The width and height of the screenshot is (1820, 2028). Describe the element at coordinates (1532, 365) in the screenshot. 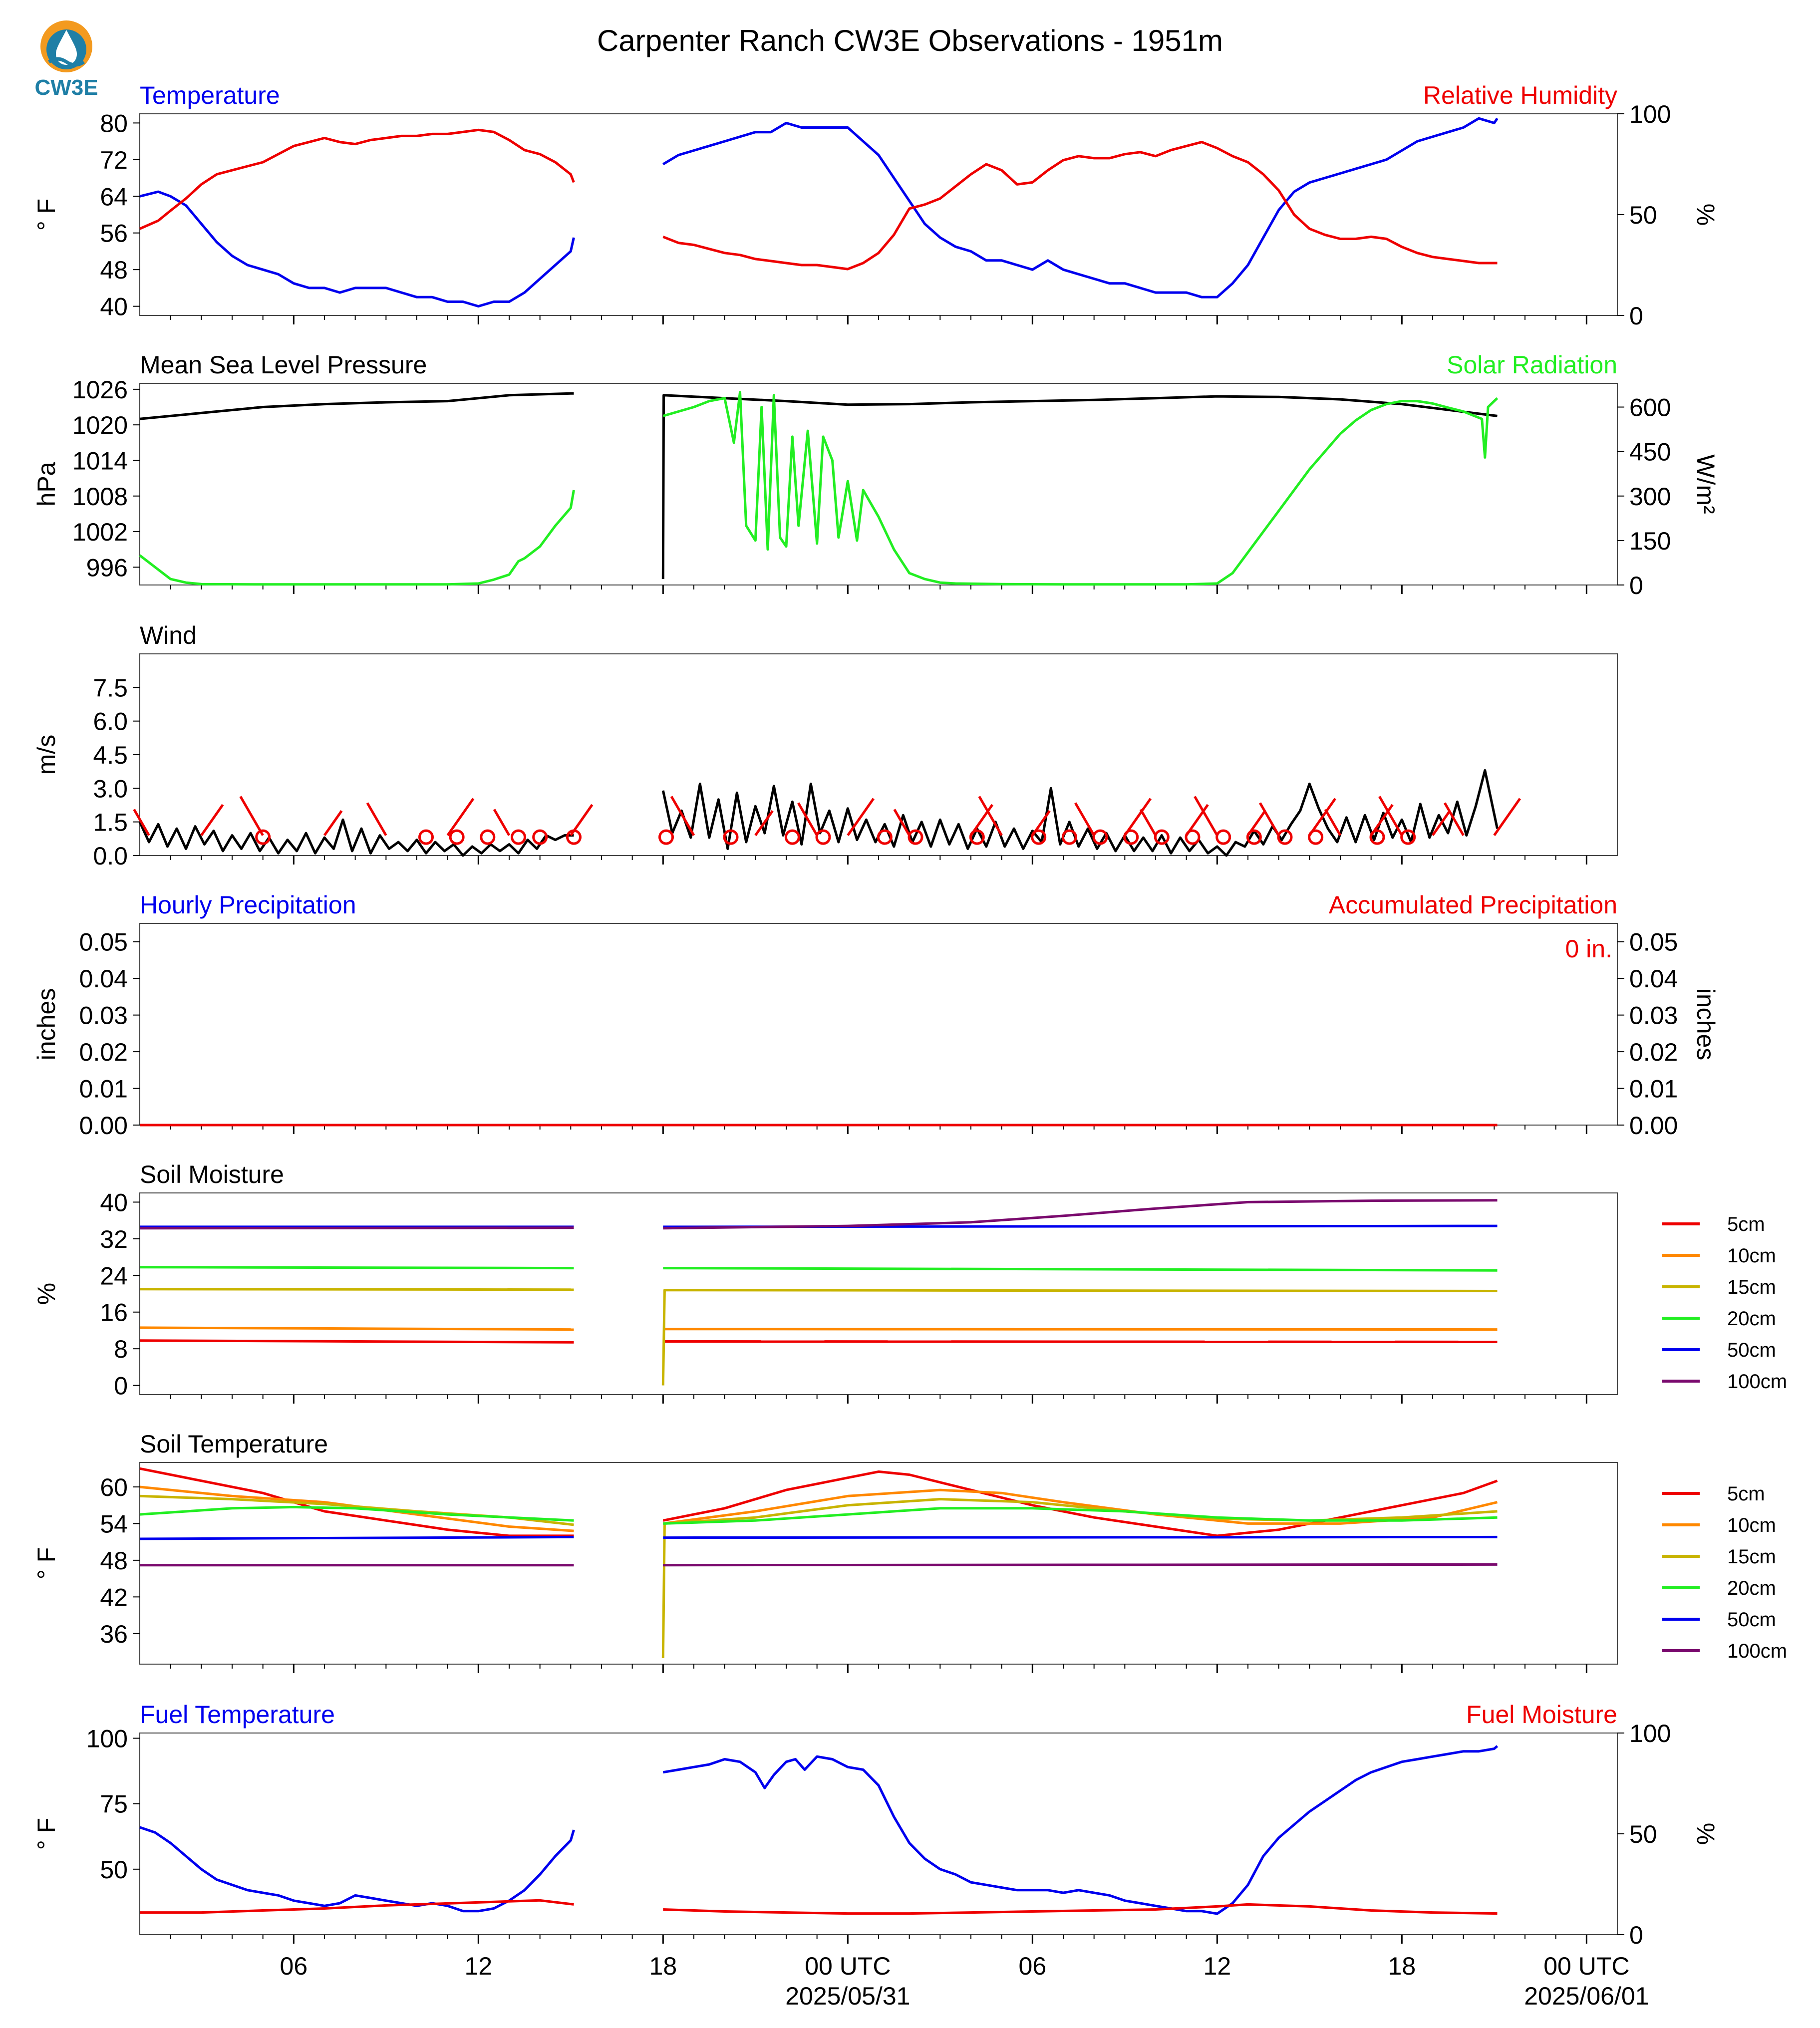

I see `panel-right-title: Solar Radiation` at that location.